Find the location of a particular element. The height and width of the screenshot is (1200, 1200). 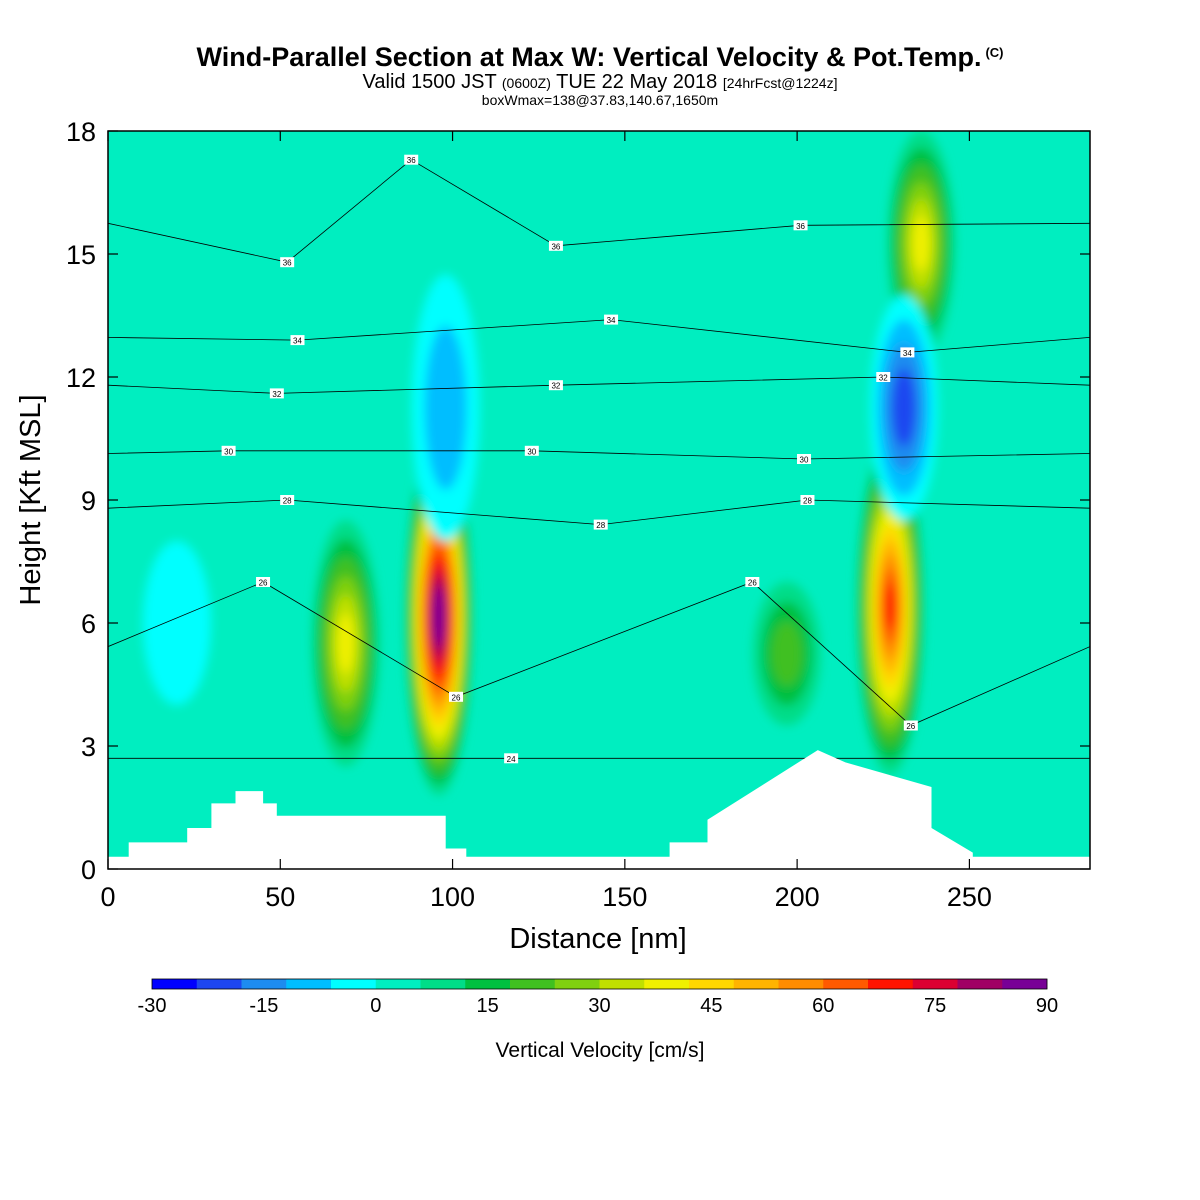

isentrope-line is located at coordinates (599, 211).